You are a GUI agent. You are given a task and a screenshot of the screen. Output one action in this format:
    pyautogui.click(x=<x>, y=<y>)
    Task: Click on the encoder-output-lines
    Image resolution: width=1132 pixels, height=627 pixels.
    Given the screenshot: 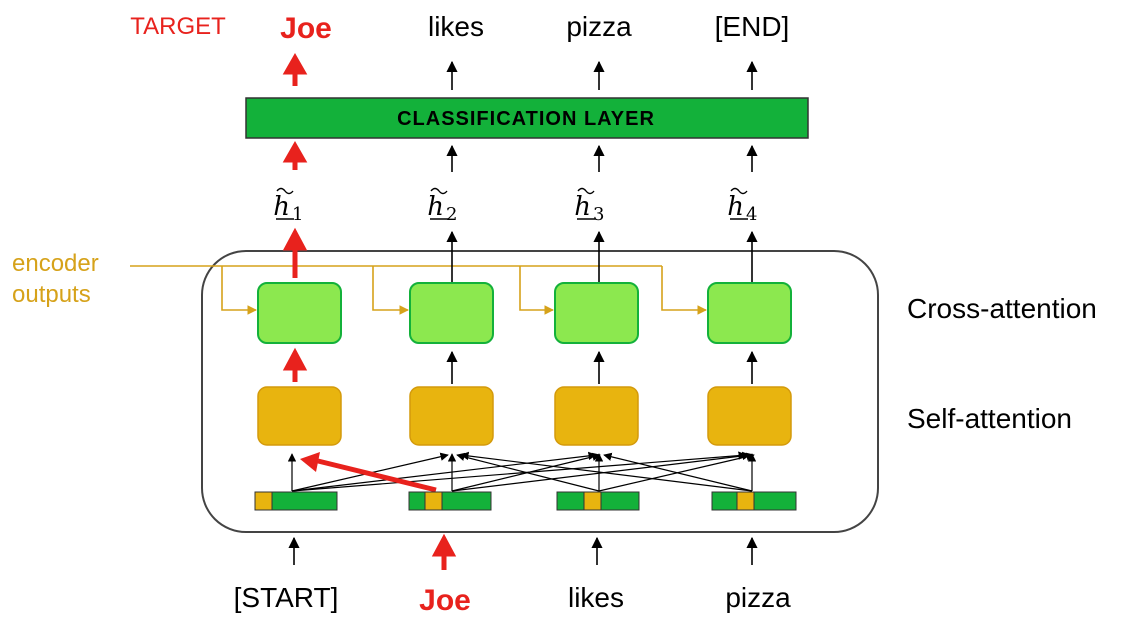 What is the action you would take?
    pyautogui.click(x=418, y=290)
    